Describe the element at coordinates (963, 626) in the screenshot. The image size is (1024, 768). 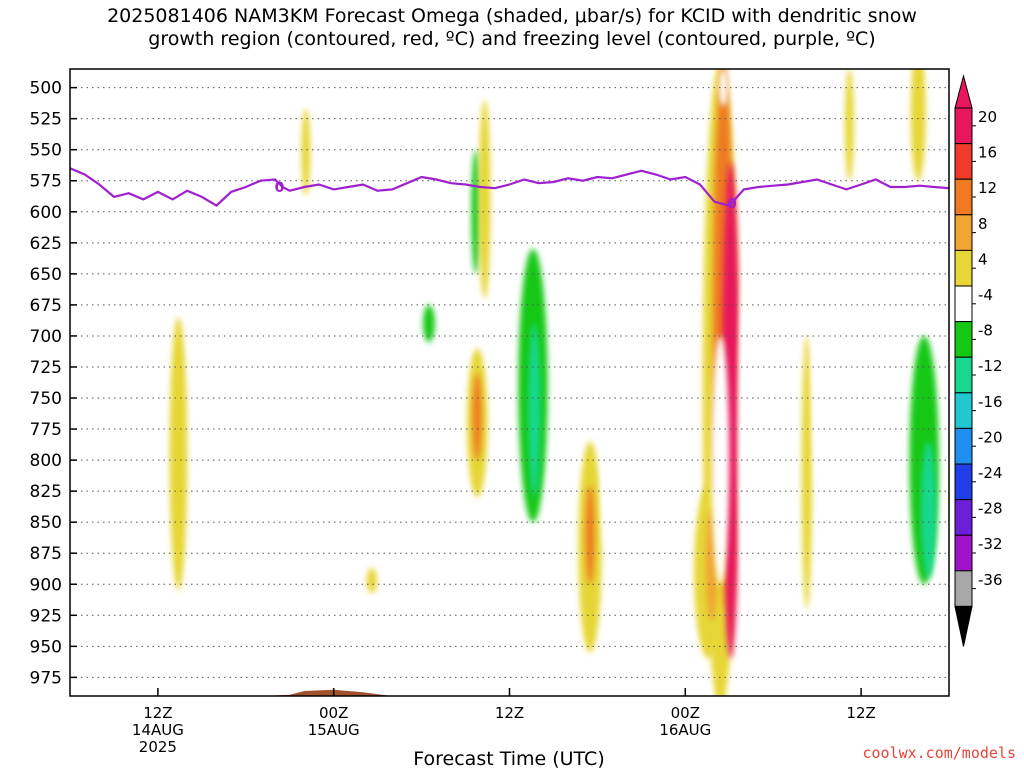
I see `colorbar-bottom-arrow` at that location.